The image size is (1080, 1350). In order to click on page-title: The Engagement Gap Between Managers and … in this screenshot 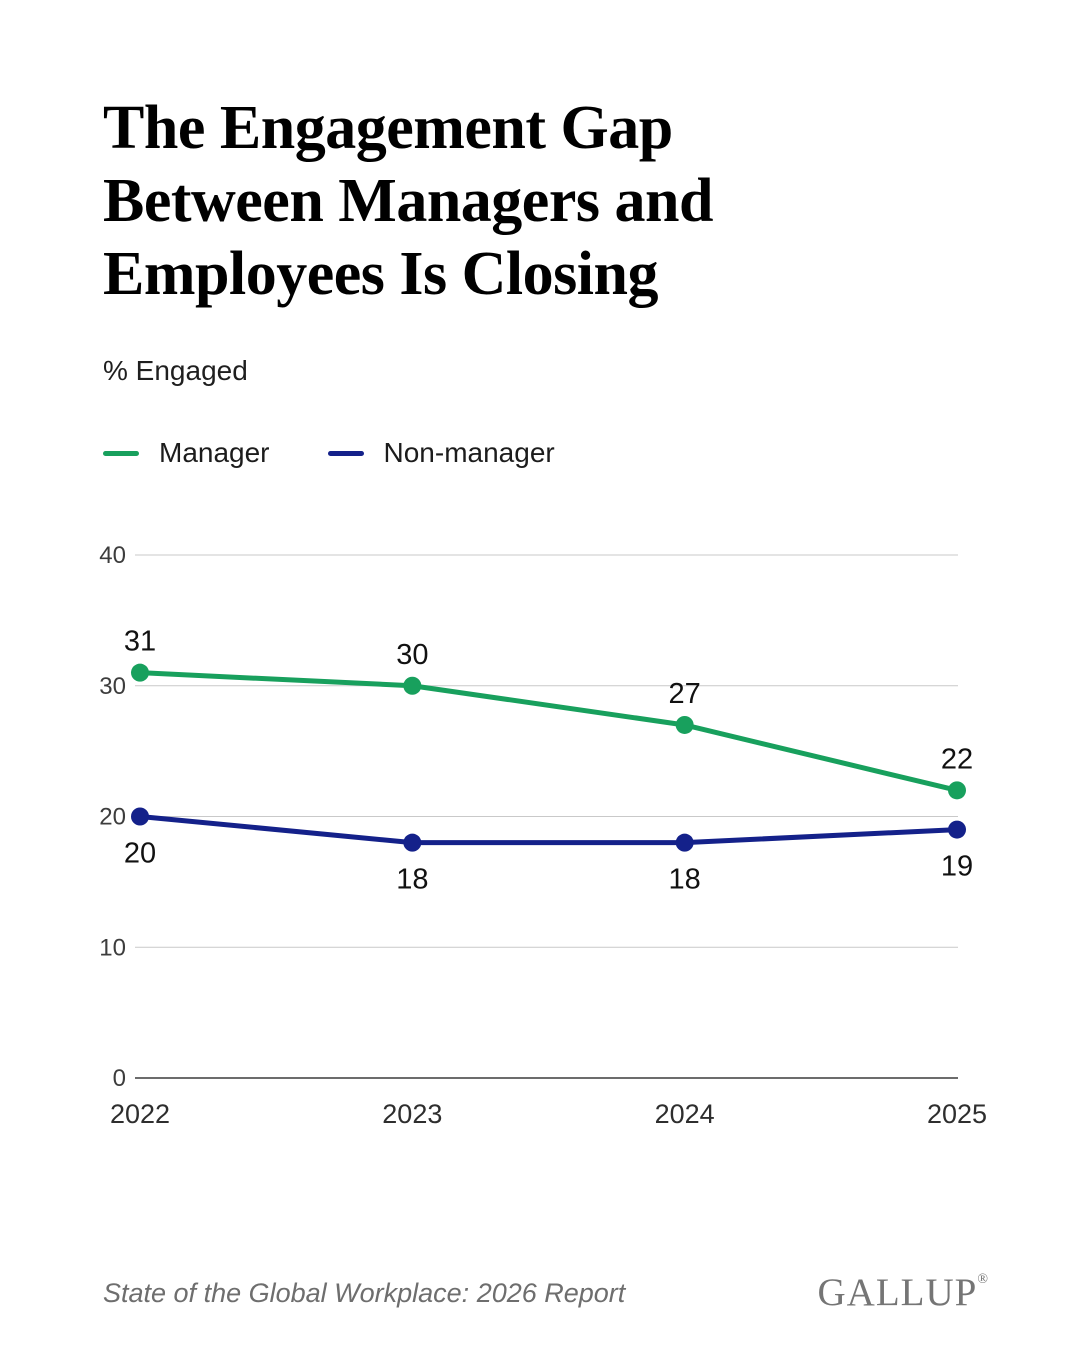, I will do `click(544, 201)`.